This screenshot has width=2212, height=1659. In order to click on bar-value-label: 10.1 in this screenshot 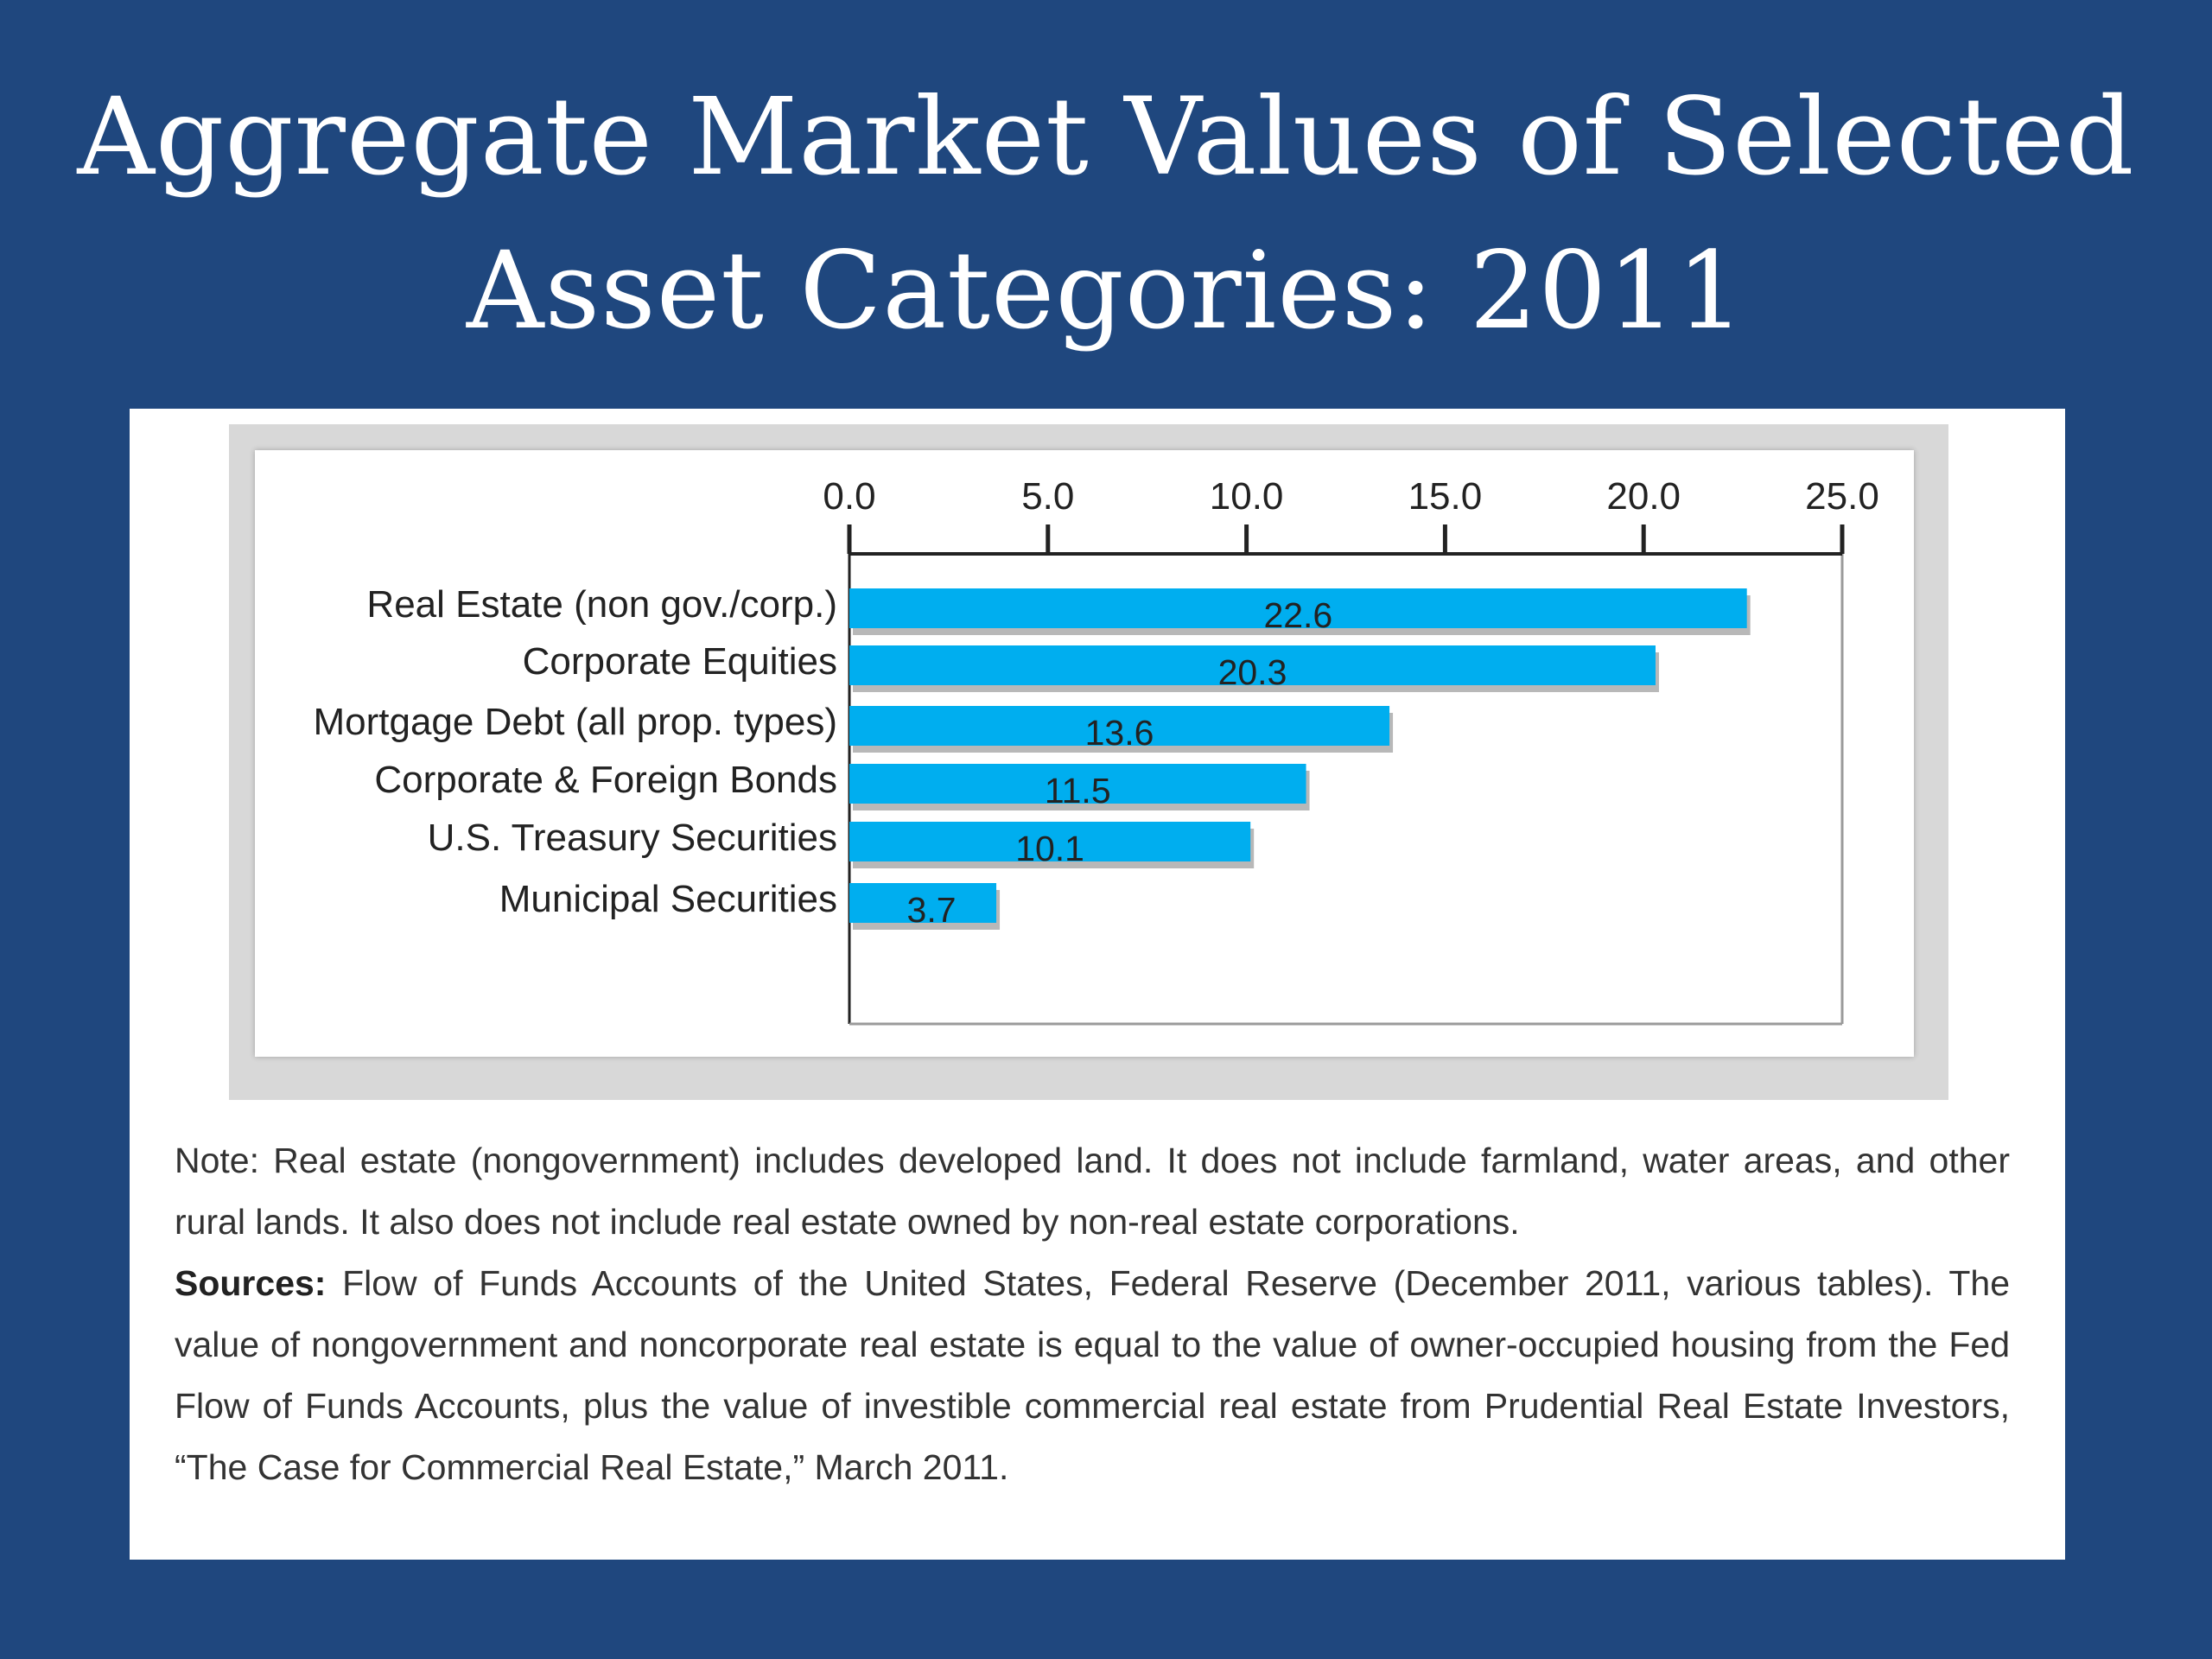, I will do `click(1049, 848)`.